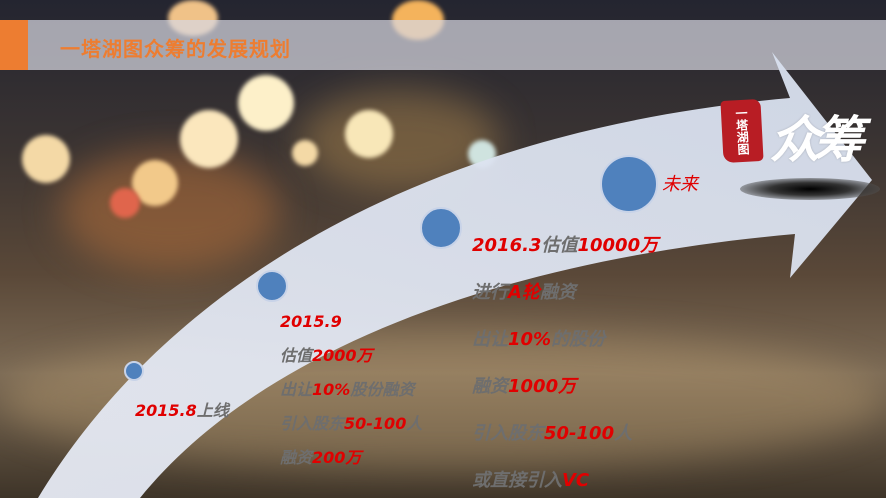 This screenshot has height=498, width=886. I want to click on header-accent, so click(14, 45).